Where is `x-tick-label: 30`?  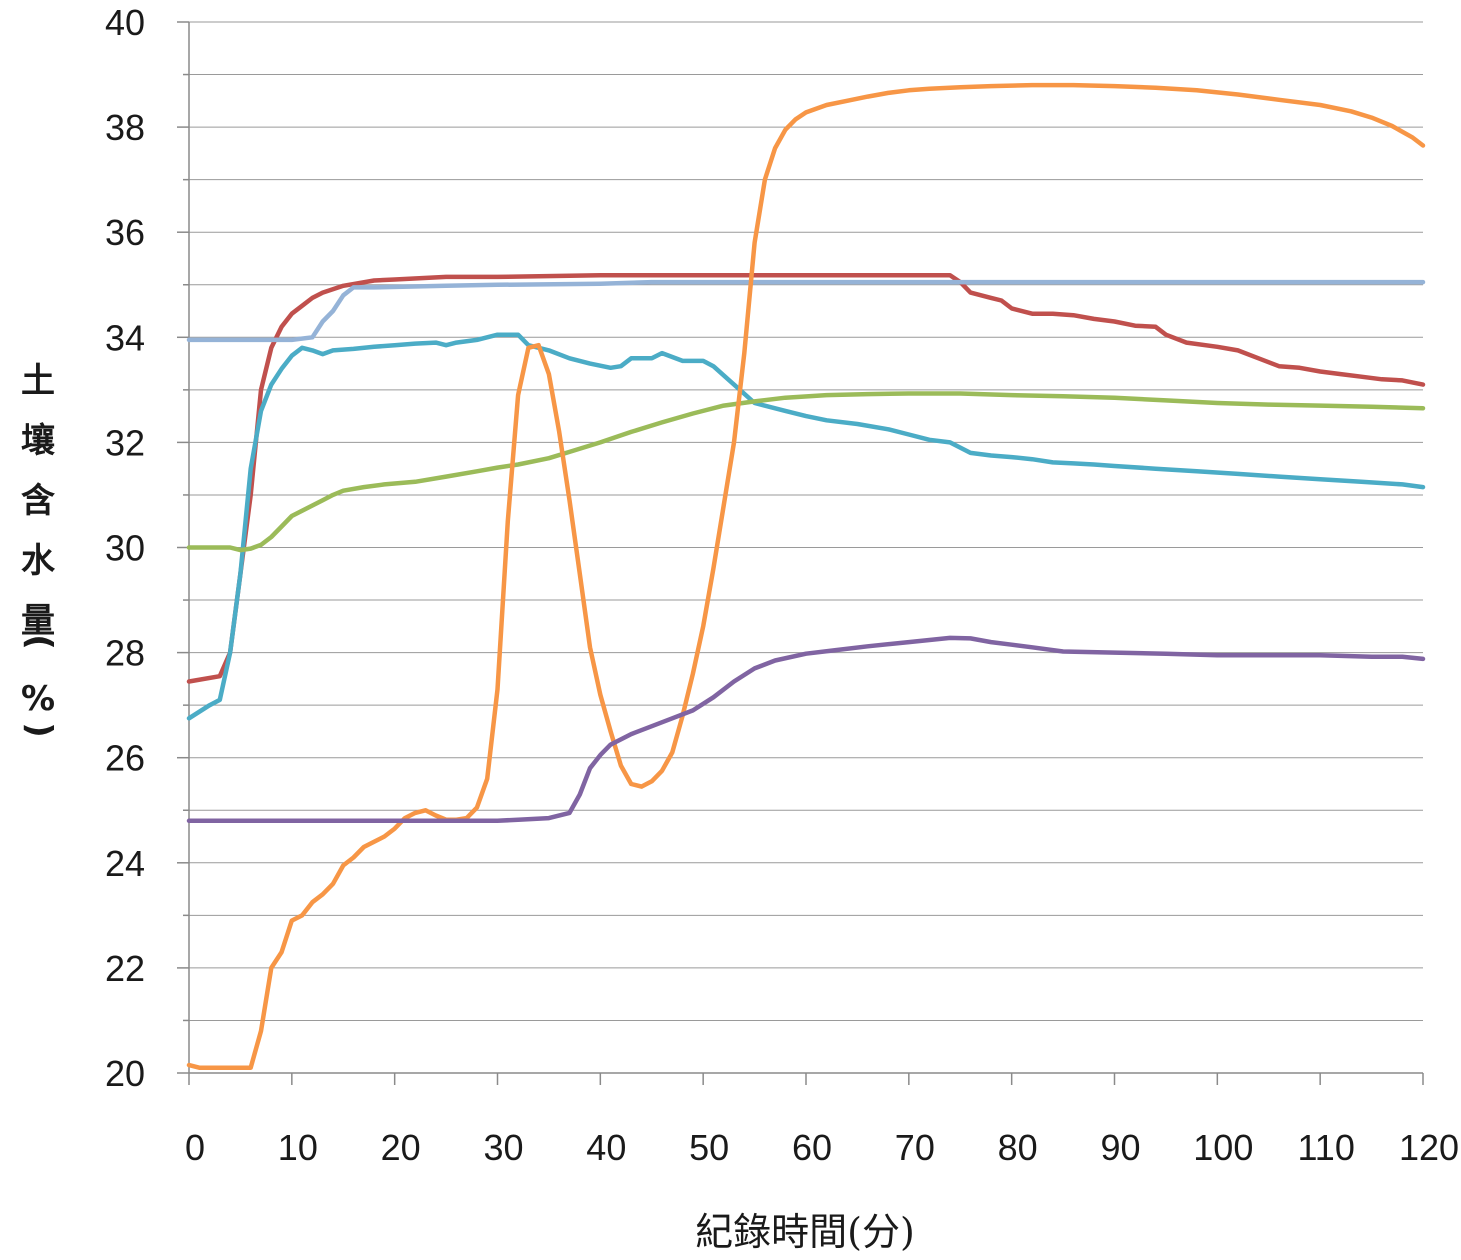
x-tick-label: 30 is located at coordinates (503, 1147).